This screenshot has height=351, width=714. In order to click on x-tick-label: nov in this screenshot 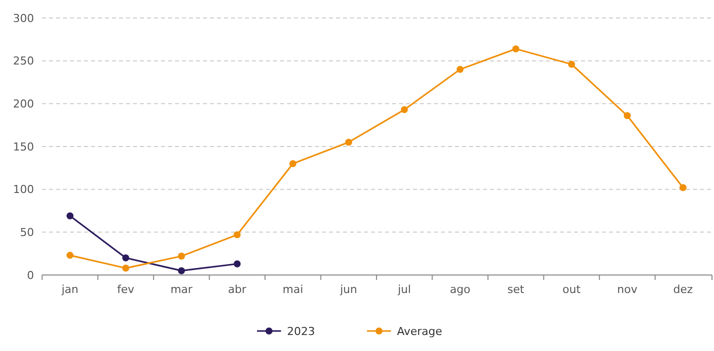, I will do `click(627, 289)`.